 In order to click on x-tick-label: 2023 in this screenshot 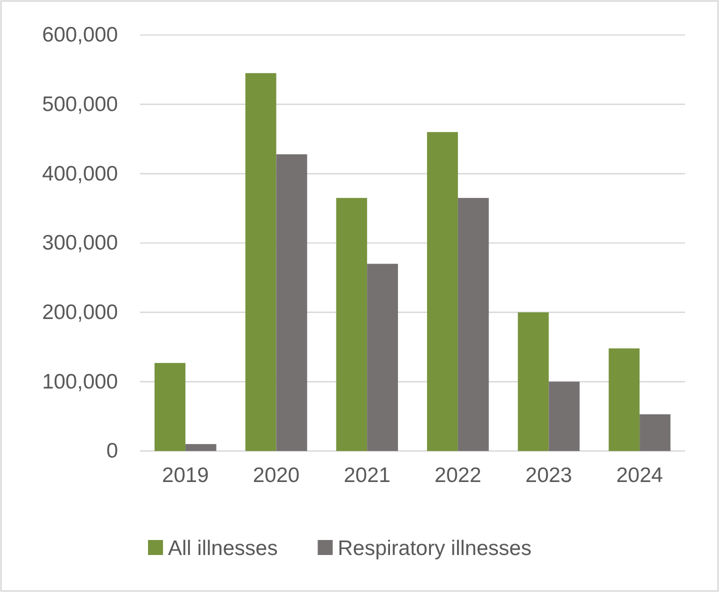, I will do `click(548, 475)`.